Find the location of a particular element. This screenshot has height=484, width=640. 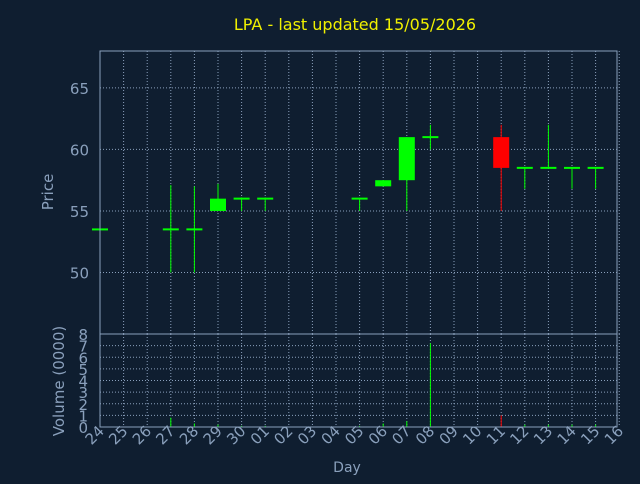

x-tick-label: 08 is located at coordinates (425, 435).